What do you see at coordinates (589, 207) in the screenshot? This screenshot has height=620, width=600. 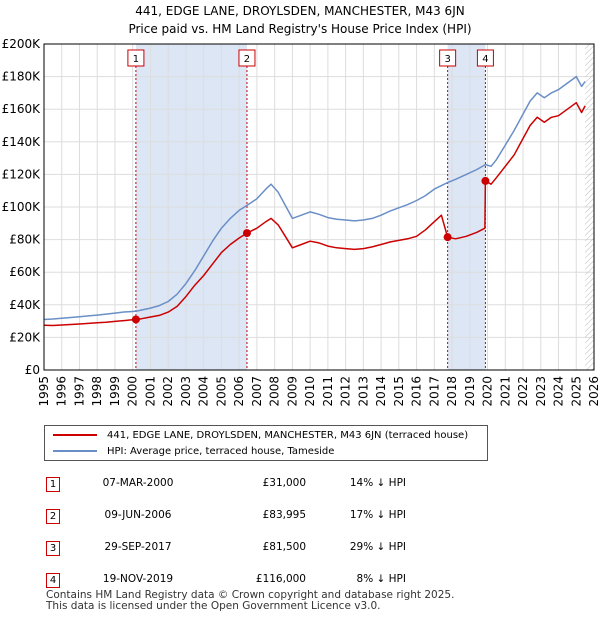 I see `forecast-hatch` at bounding box center [589, 207].